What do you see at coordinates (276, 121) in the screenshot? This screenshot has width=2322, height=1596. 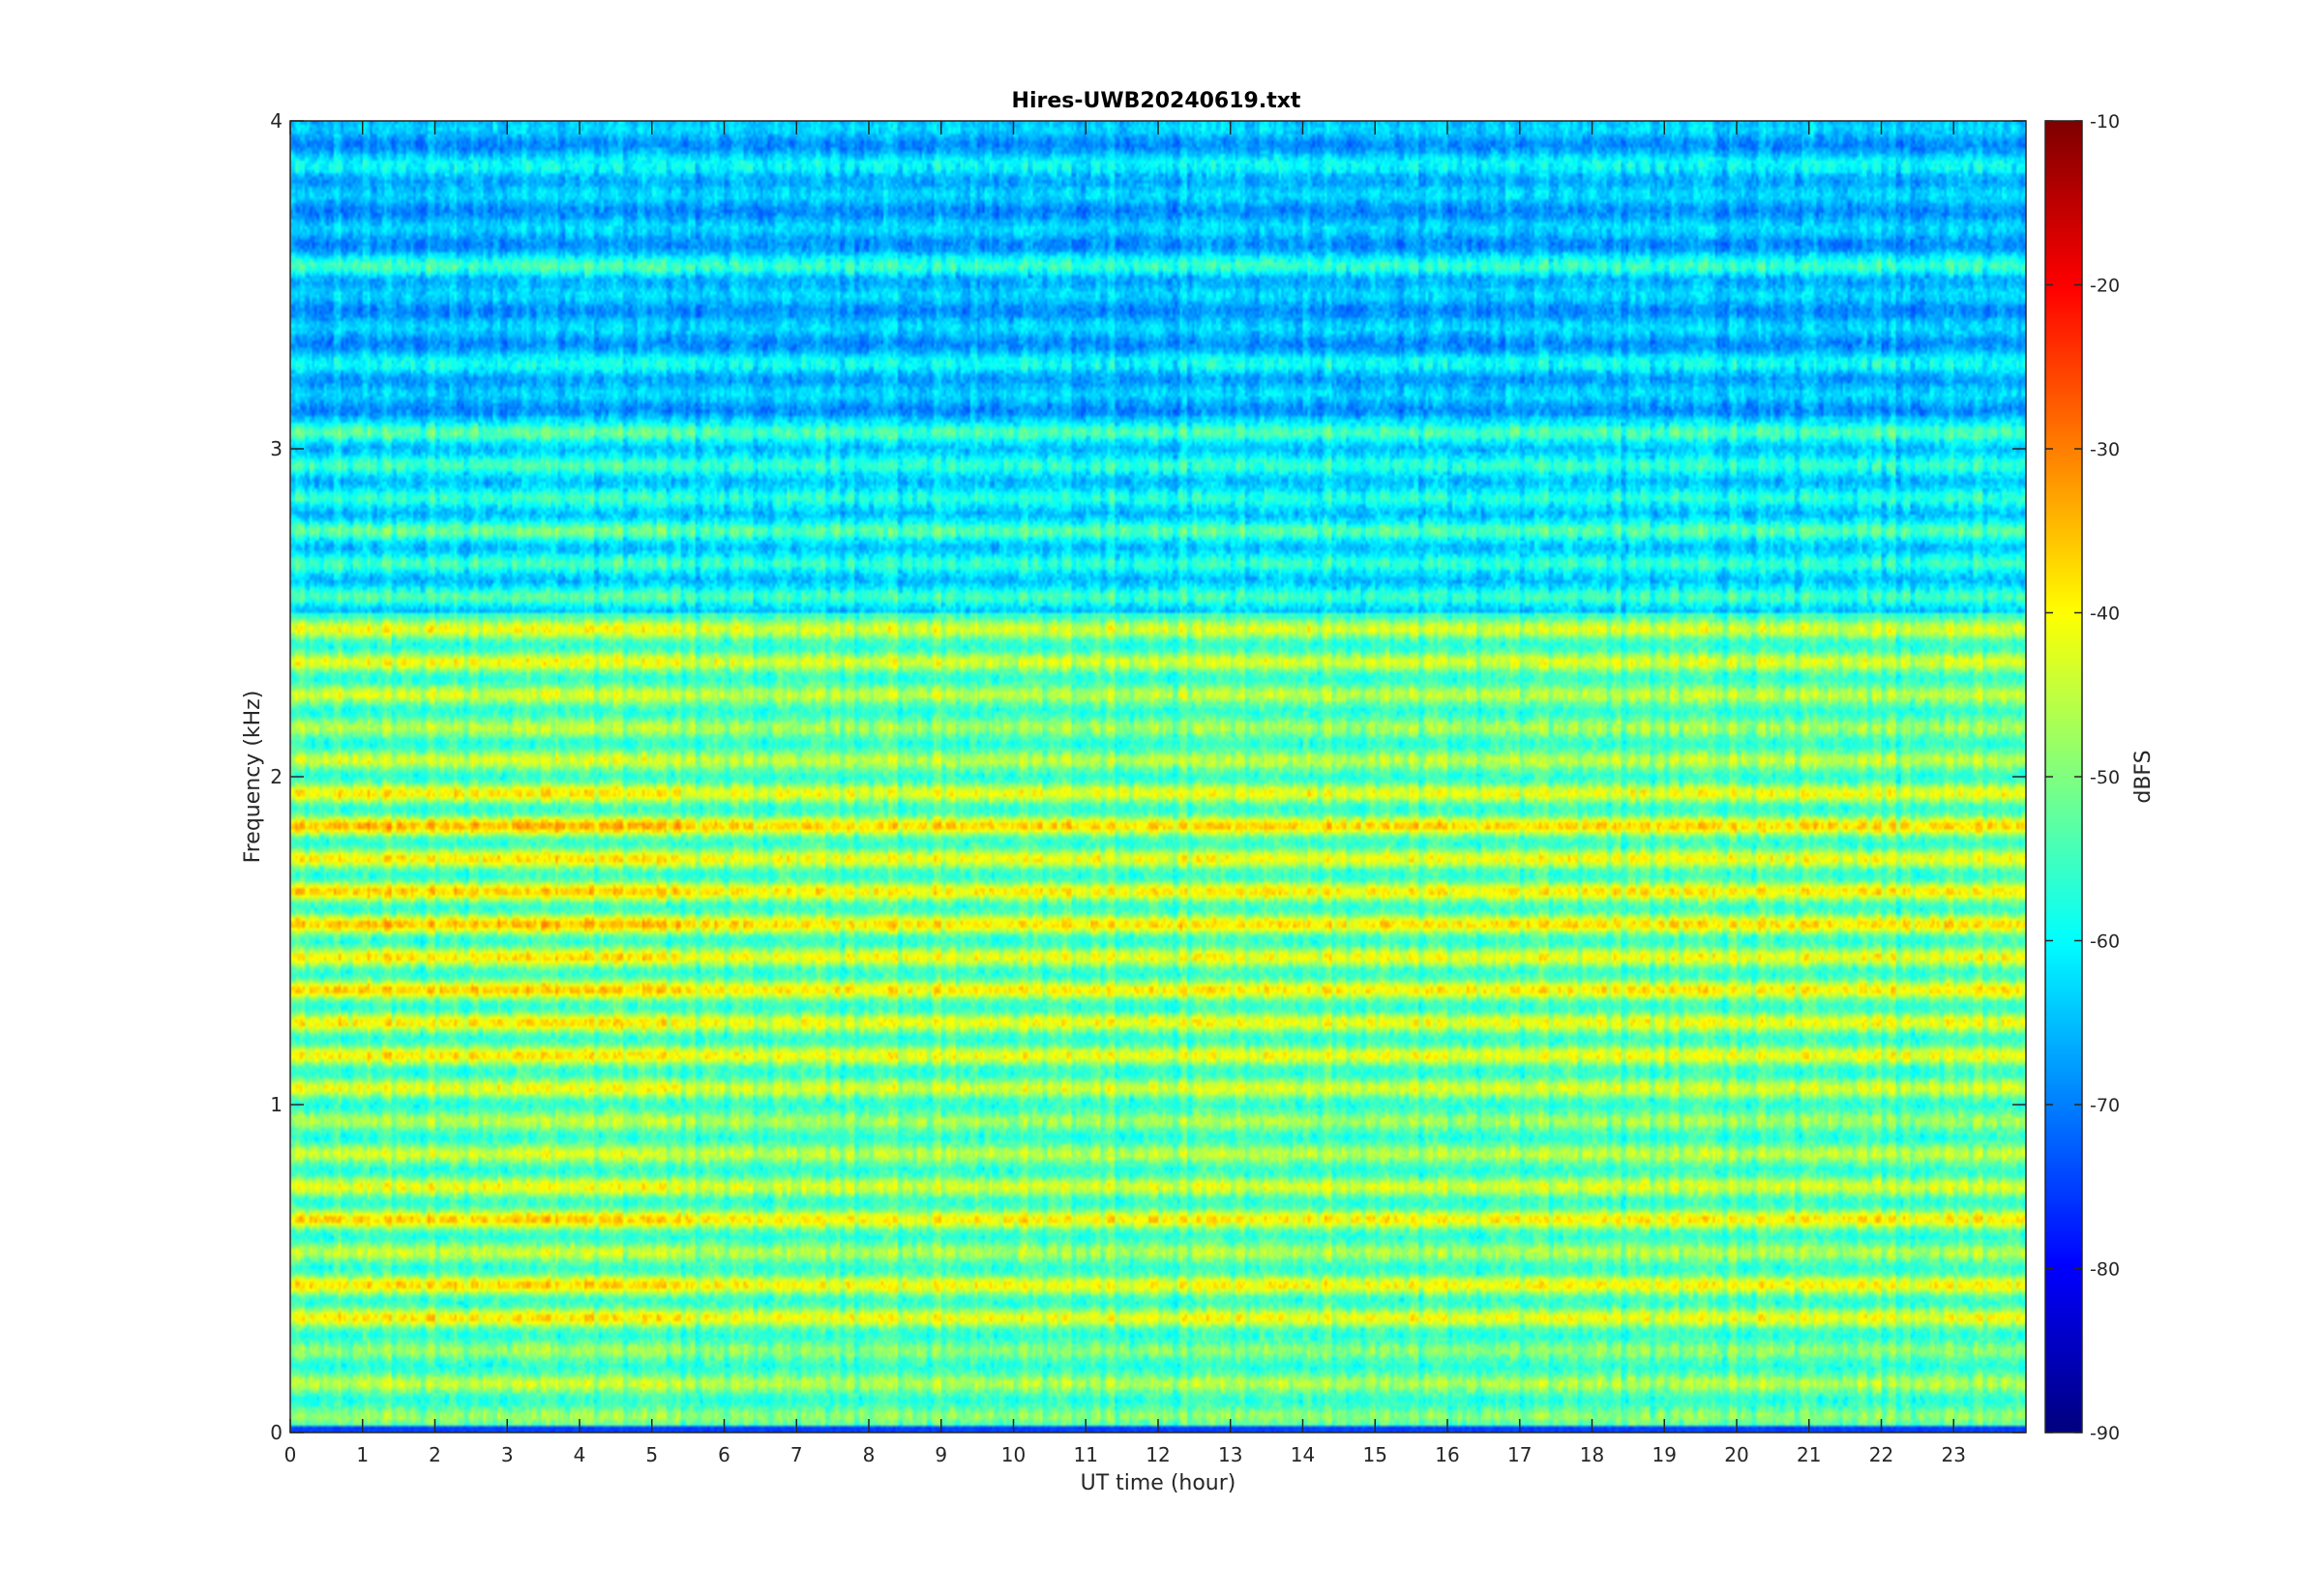 I see `y-tick-label: 4` at bounding box center [276, 121].